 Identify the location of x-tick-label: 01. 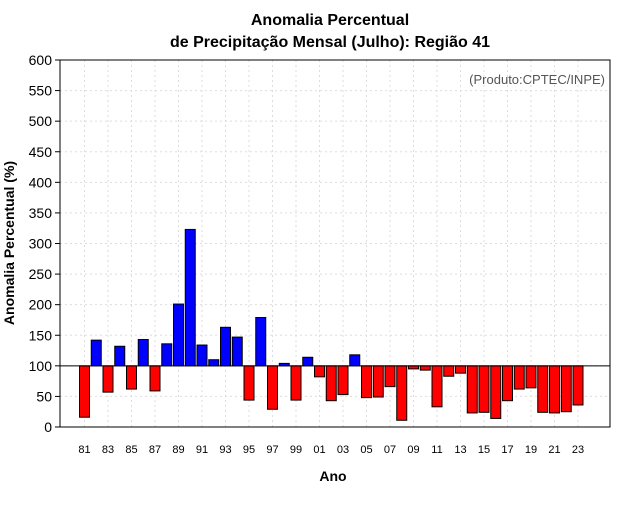
(319, 450).